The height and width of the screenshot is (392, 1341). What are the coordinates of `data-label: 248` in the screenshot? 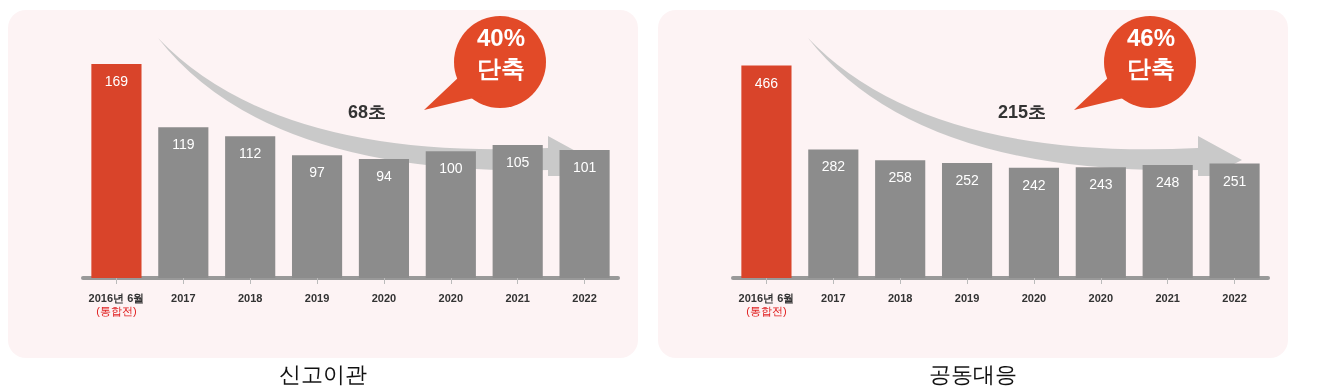 It's located at (1168, 181).